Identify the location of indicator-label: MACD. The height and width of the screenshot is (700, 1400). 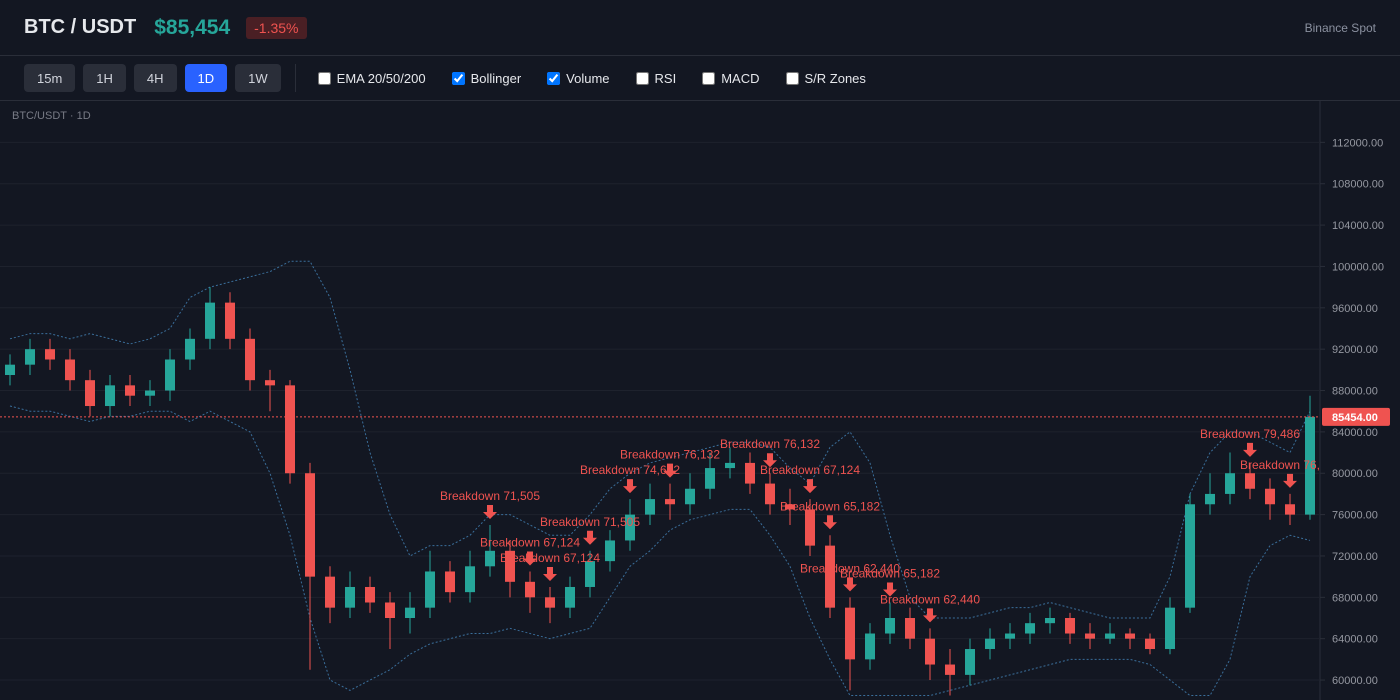
(740, 78).